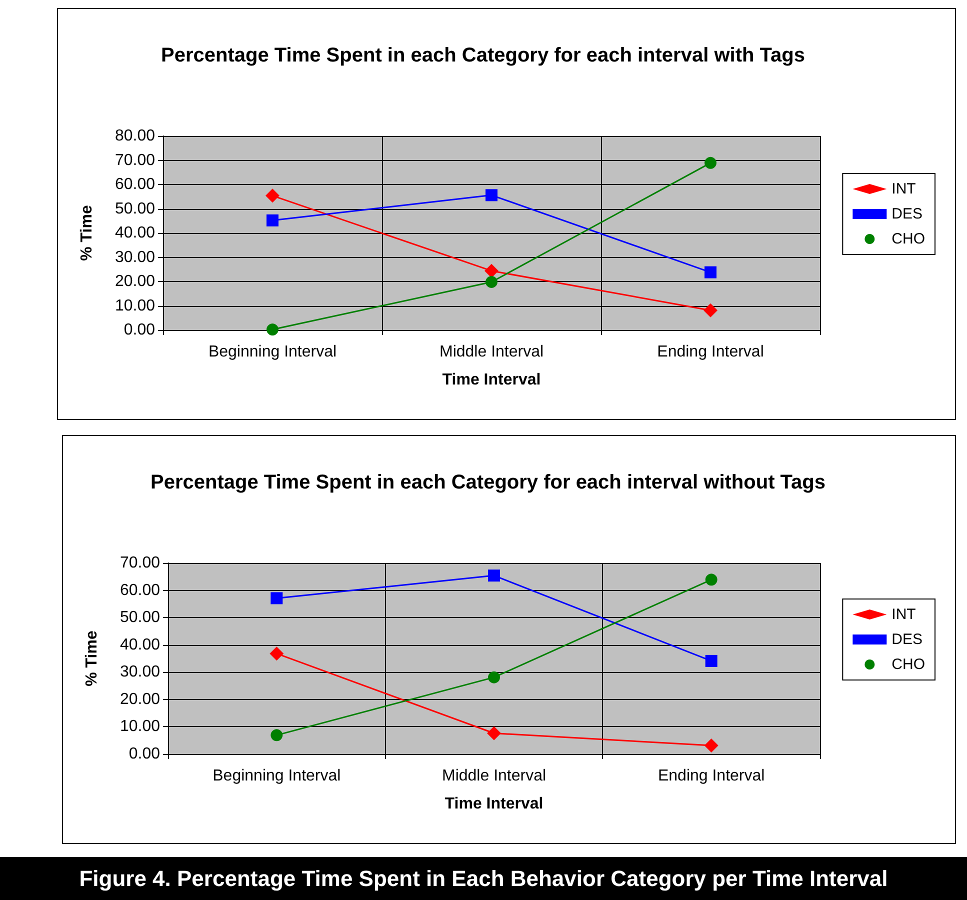 Image resolution: width=967 pixels, height=900 pixels. What do you see at coordinates (488, 483) in the screenshot?
I see `chart-title: Percentage Time Spent in each Category for each interval without Tags` at bounding box center [488, 483].